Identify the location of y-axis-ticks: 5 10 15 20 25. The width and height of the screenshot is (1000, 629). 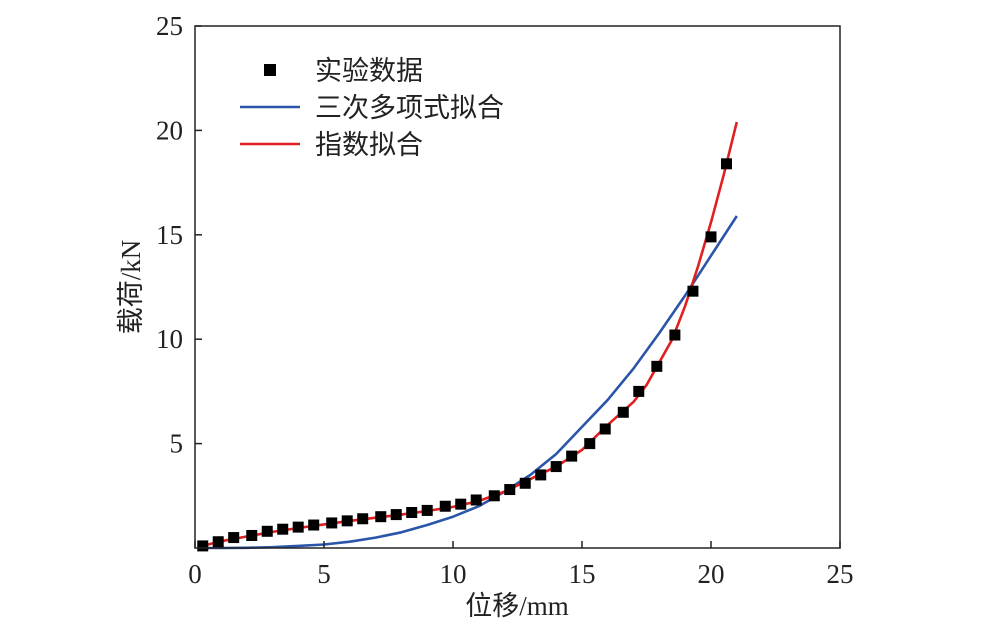
(179, 235).